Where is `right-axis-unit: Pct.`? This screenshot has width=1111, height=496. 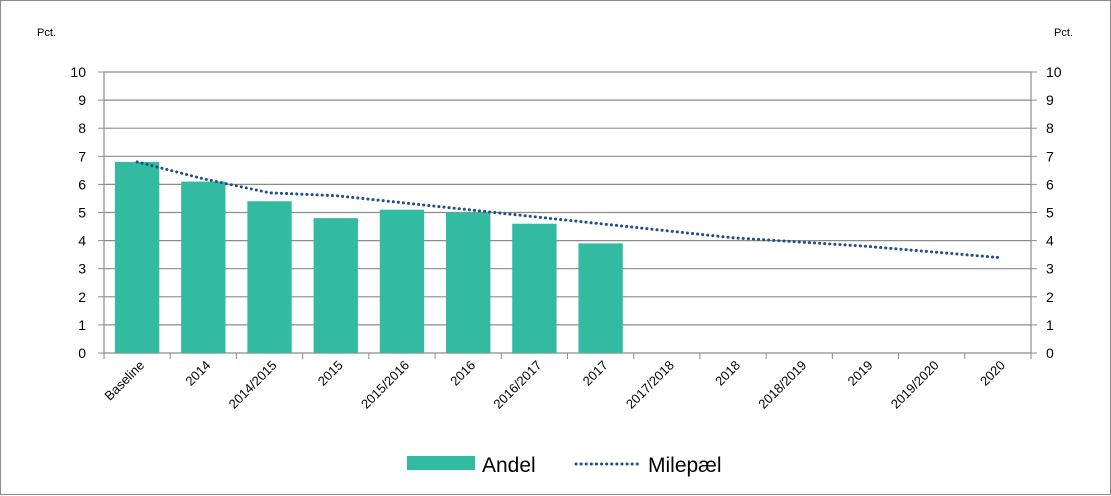
right-axis-unit: Pct. is located at coordinates (1063, 33).